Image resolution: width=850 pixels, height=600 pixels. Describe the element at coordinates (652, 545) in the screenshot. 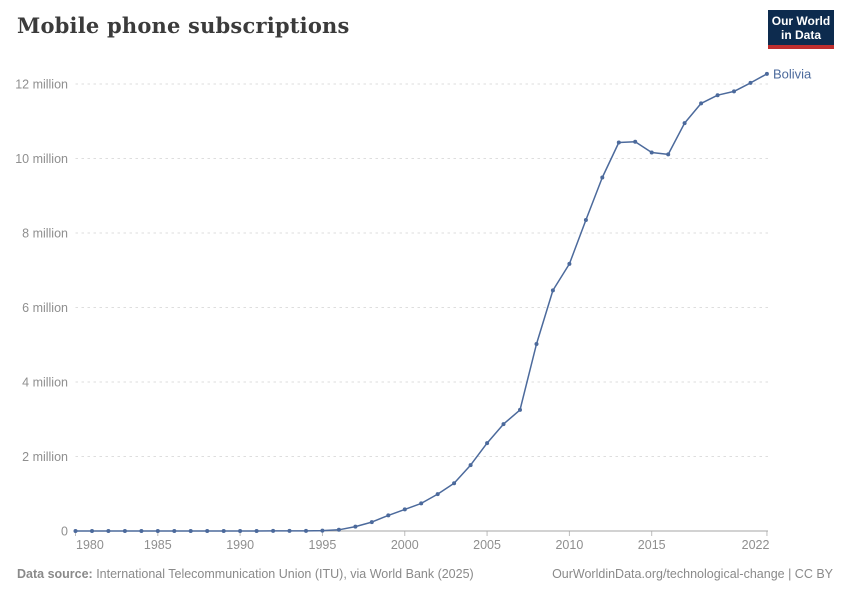

I see `x-axis-label: 2015` at that location.